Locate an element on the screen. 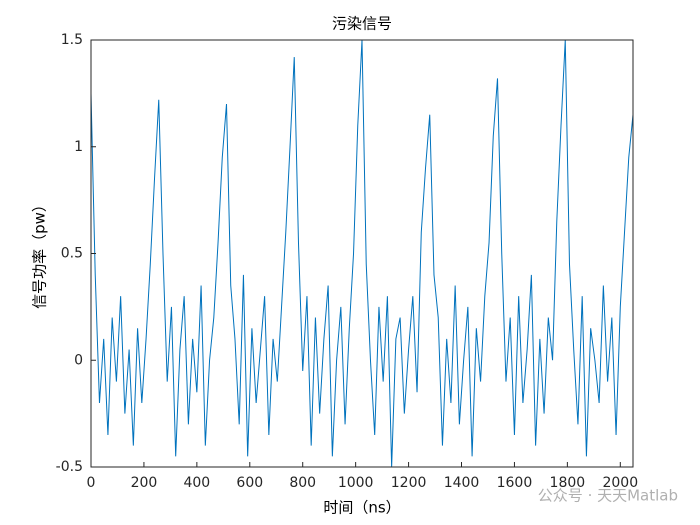 The height and width of the screenshot is (525, 700). y-tick-label: 0.5 is located at coordinates (72, 254).